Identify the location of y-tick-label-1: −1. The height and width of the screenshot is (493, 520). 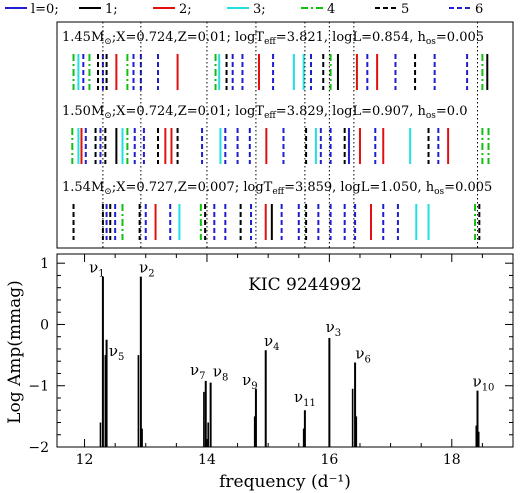
(38, 387).